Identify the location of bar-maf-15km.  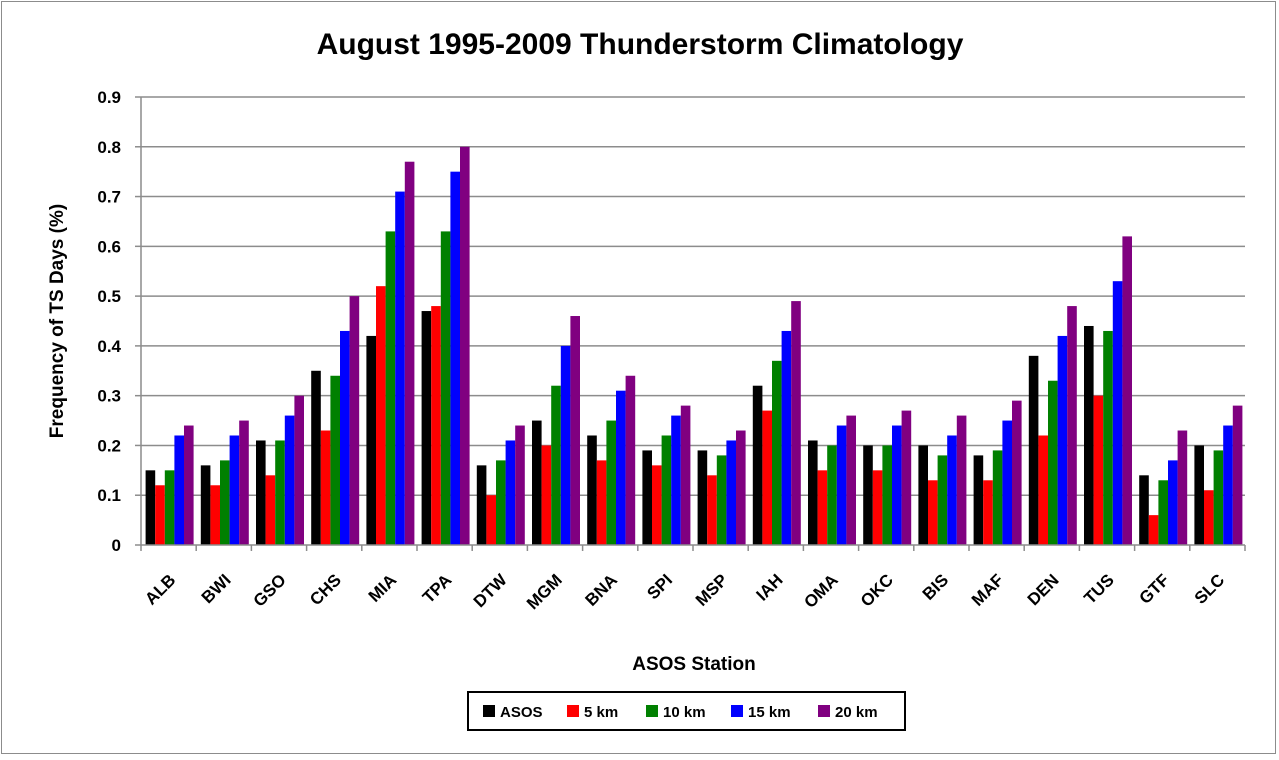
(1007, 482).